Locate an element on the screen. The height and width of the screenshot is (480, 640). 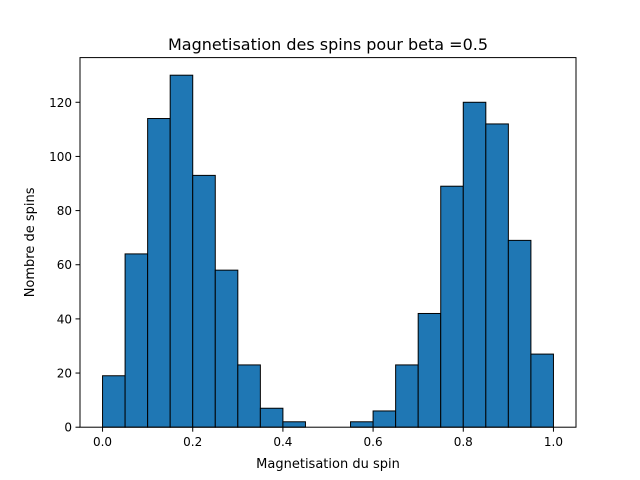
y-tick-label: 120 is located at coordinates (60, 103).